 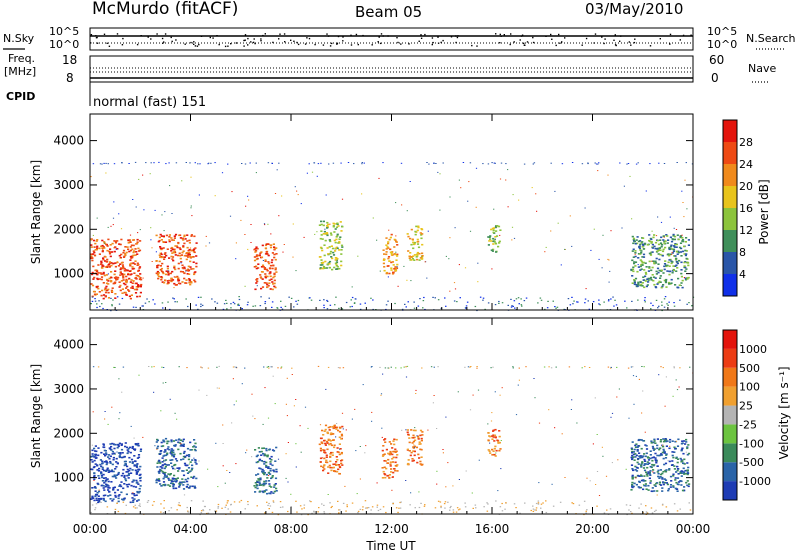 What do you see at coordinates (68, 229) in the screenshot?
I see `y-tick-label: 2000` at bounding box center [68, 229].